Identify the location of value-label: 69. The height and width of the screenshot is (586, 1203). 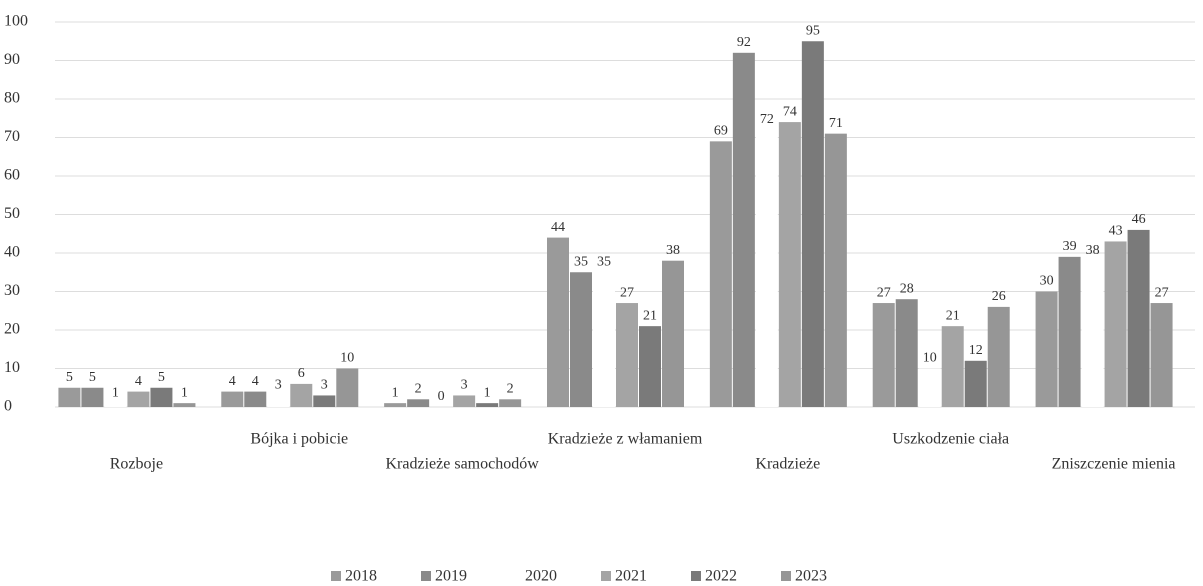
(721, 131).